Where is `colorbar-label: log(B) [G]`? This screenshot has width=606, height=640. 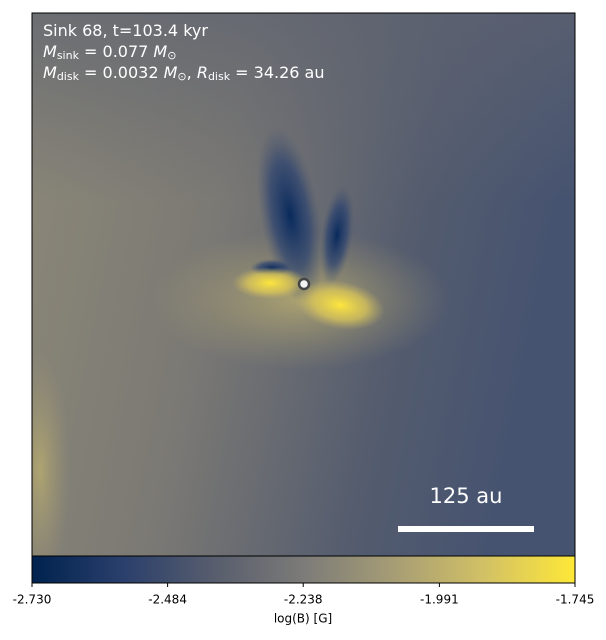
colorbar-label: log(B) [G] is located at coordinates (303, 619).